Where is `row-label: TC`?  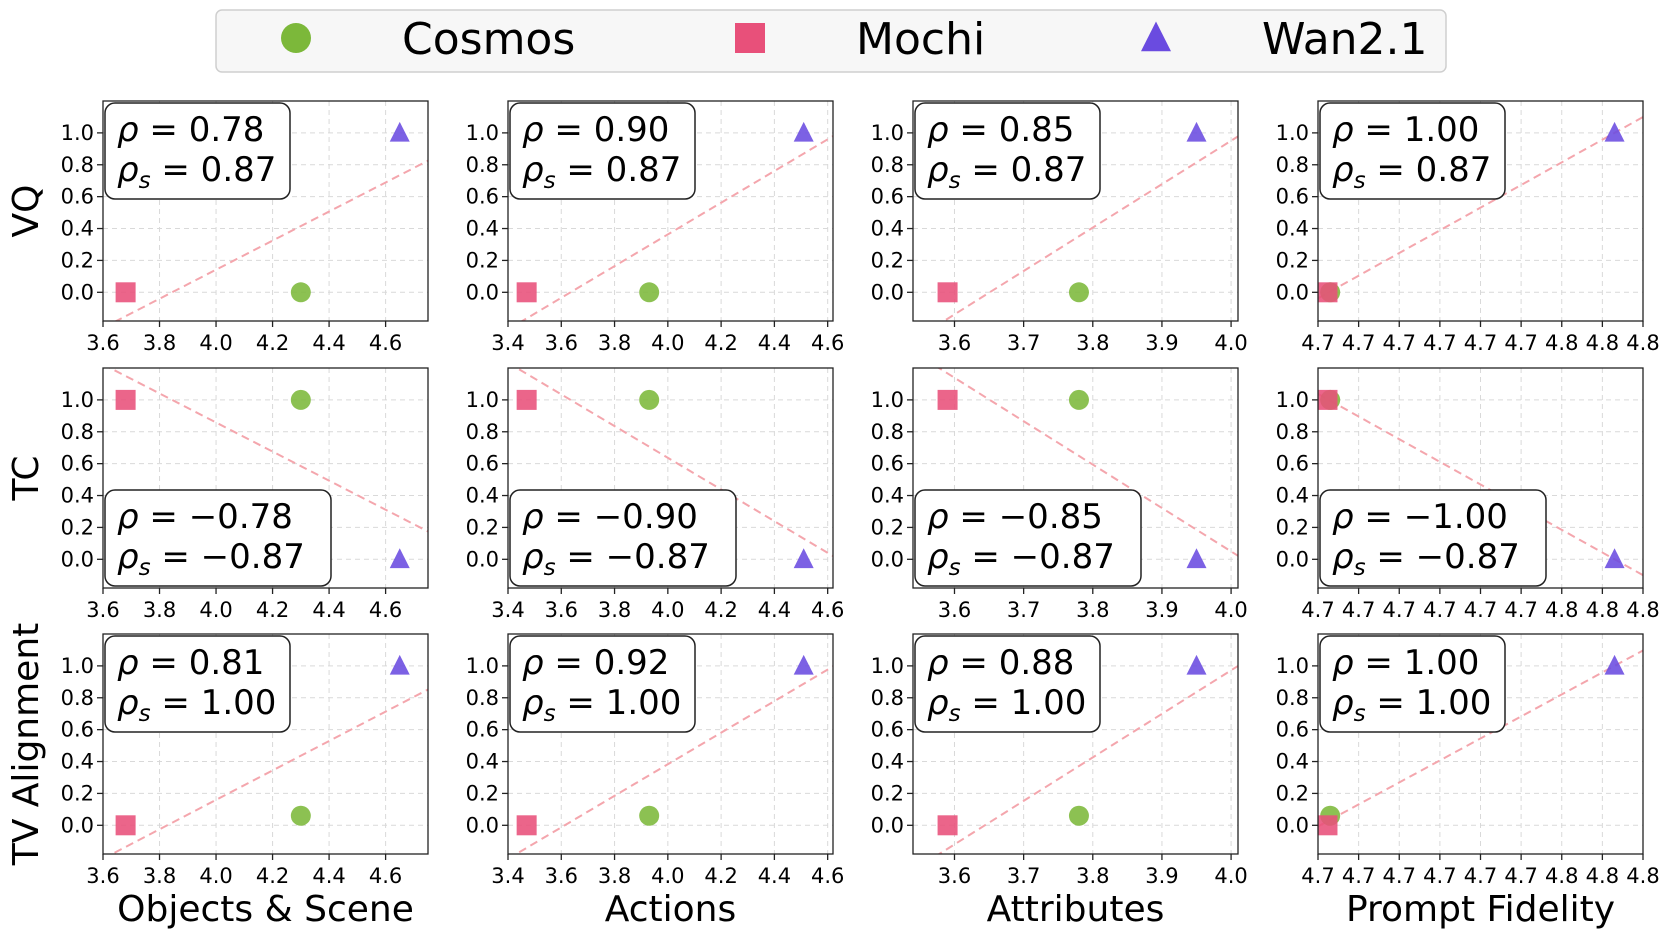 row-label: TC is located at coordinates (26, 478).